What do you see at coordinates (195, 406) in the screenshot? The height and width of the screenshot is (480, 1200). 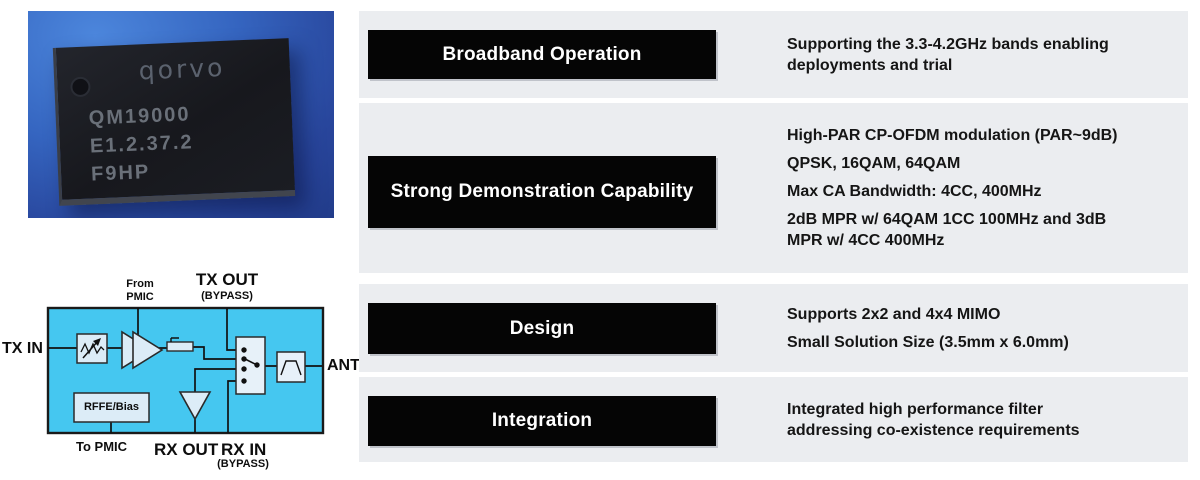 I see `rx-amplifier-icon` at bounding box center [195, 406].